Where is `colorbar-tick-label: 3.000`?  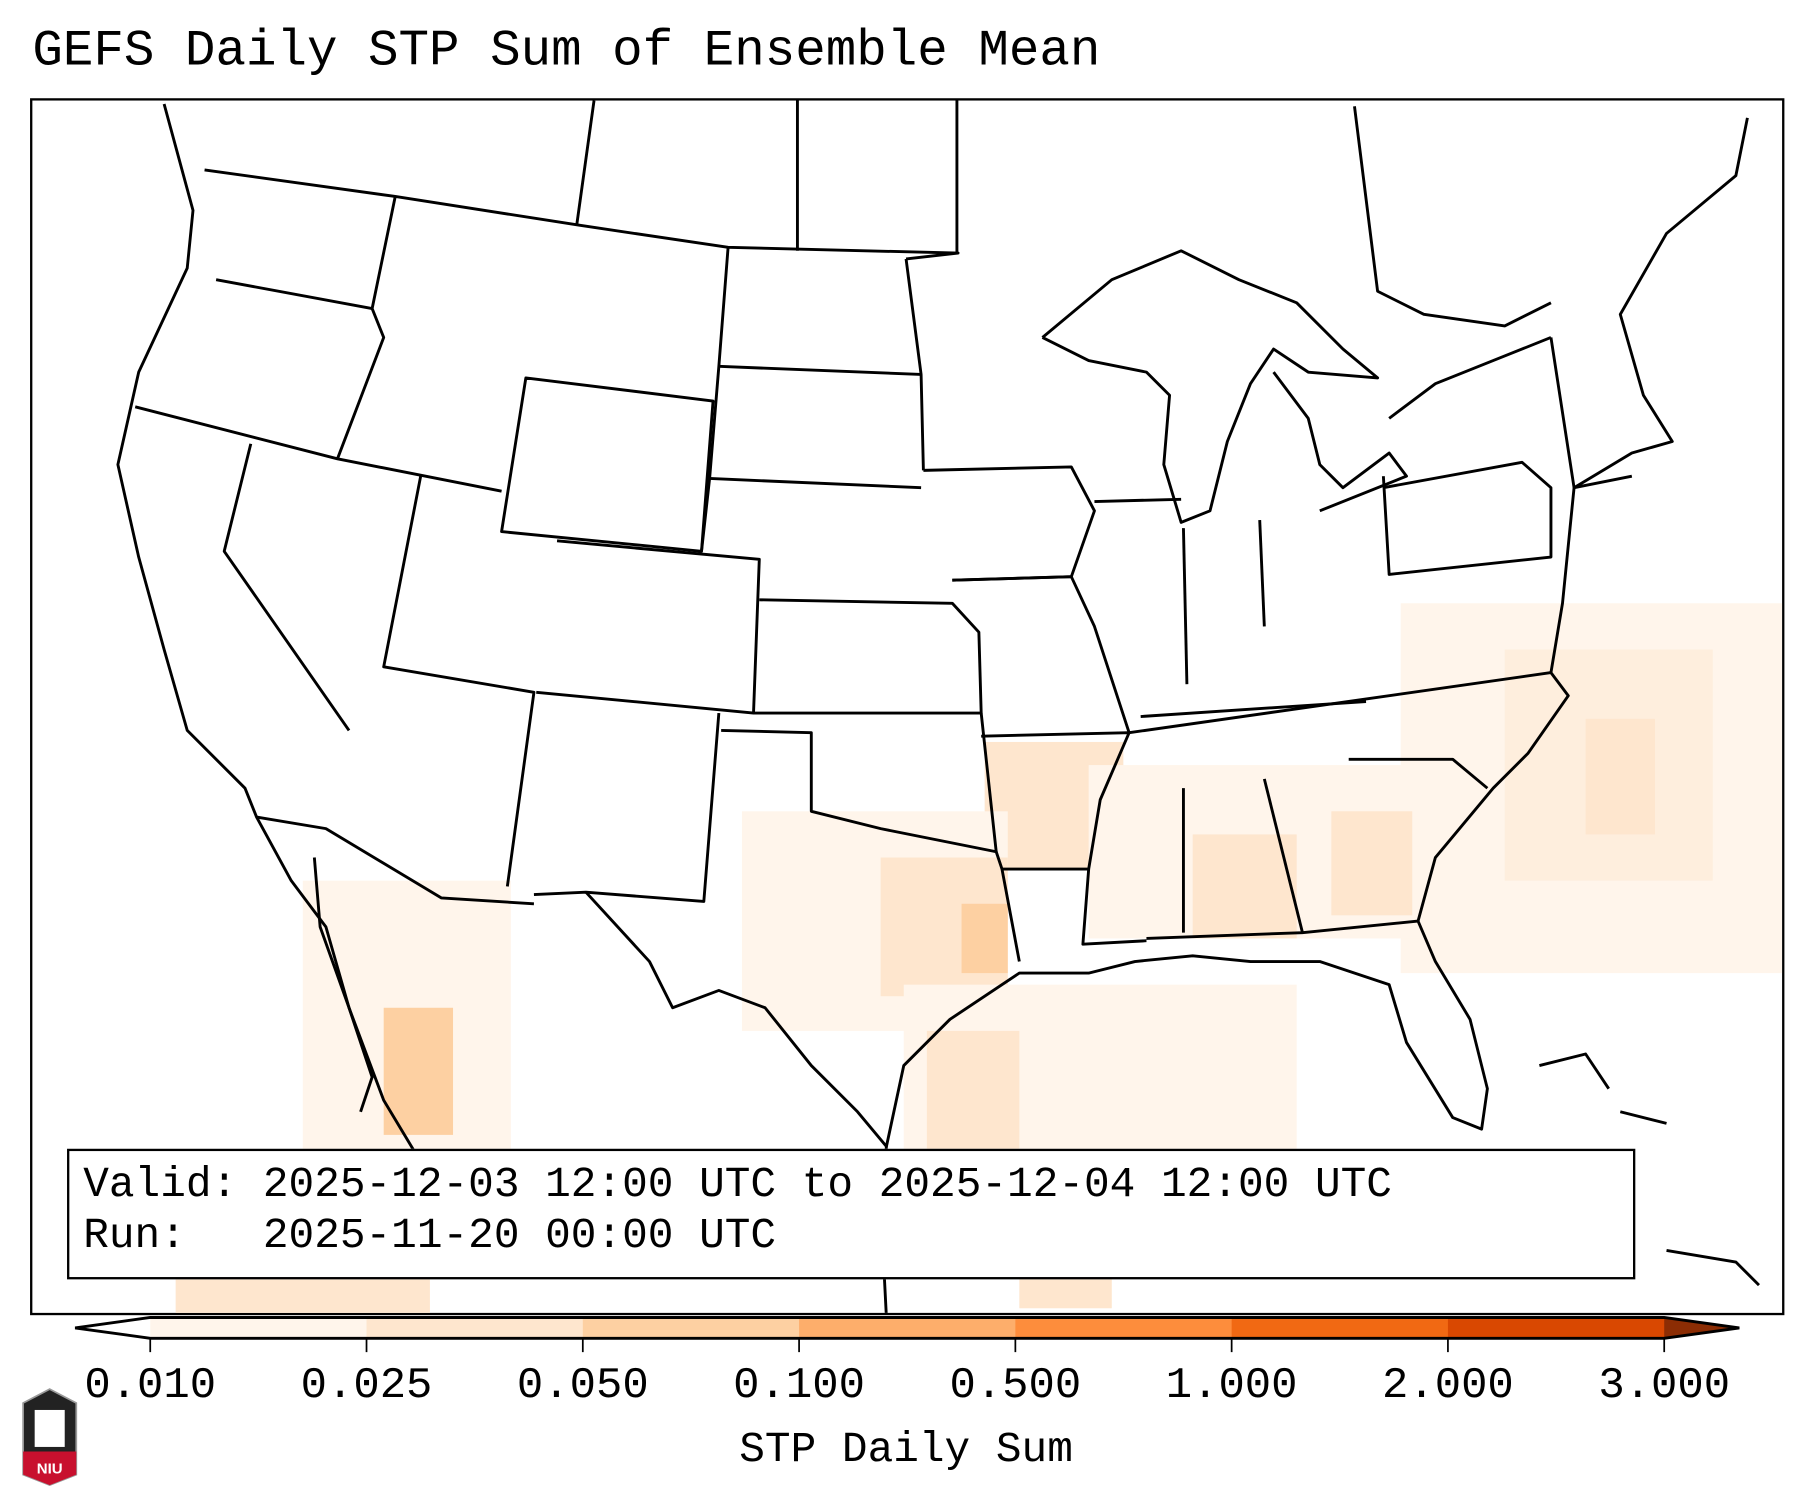 colorbar-tick-label: 3.000 is located at coordinates (1664, 1386).